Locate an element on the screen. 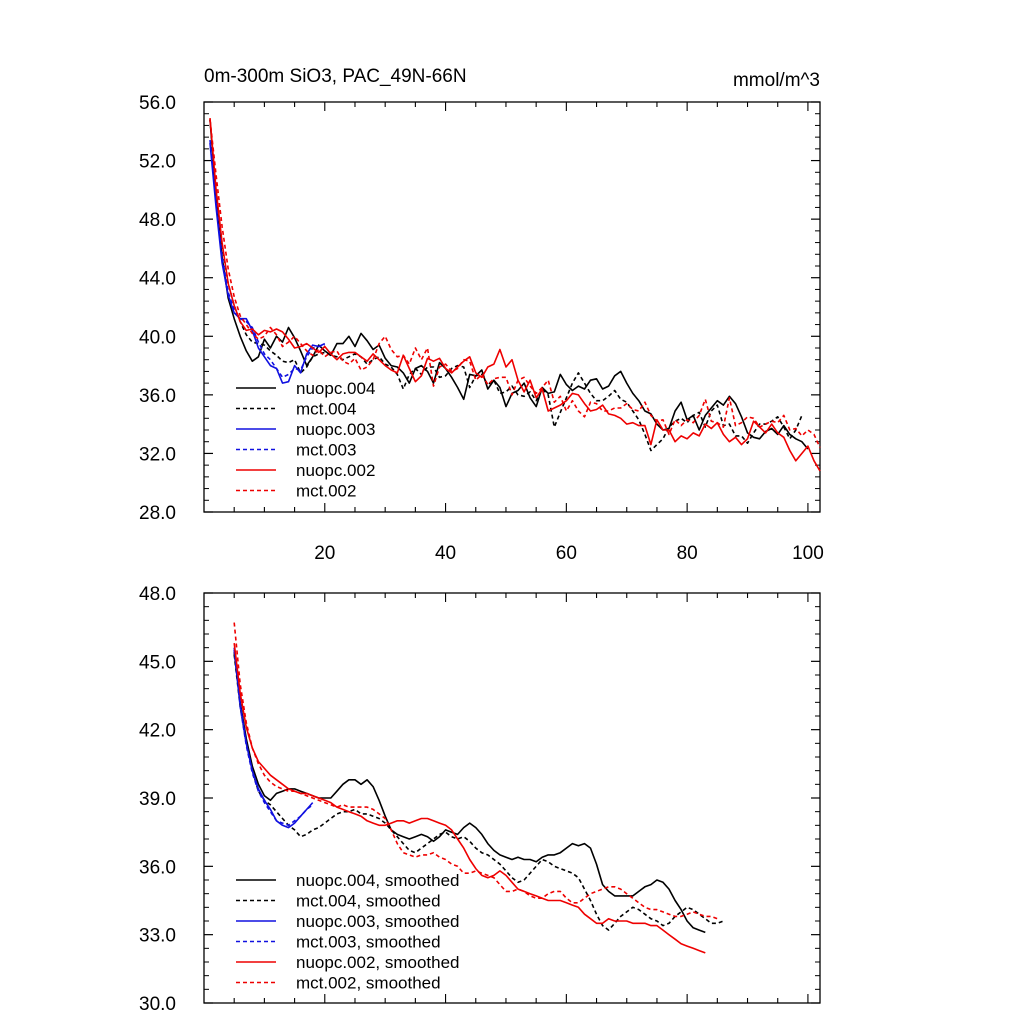 The height and width of the screenshot is (1029, 1024). series-line-nuopc-002-smoothed is located at coordinates (469, 798).